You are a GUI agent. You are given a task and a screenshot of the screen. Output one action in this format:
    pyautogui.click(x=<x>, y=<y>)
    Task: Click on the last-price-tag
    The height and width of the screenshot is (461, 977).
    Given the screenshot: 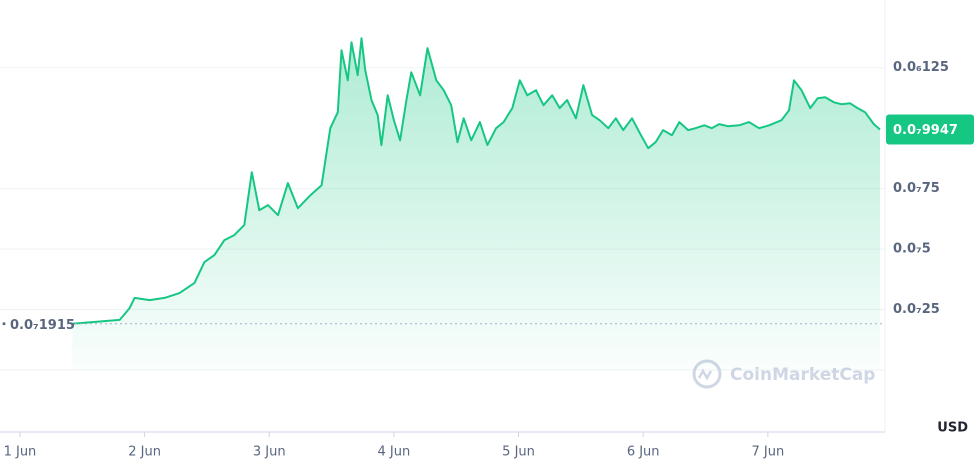 What is the action you would take?
    pyautogui.click(x=930, y=129)
    